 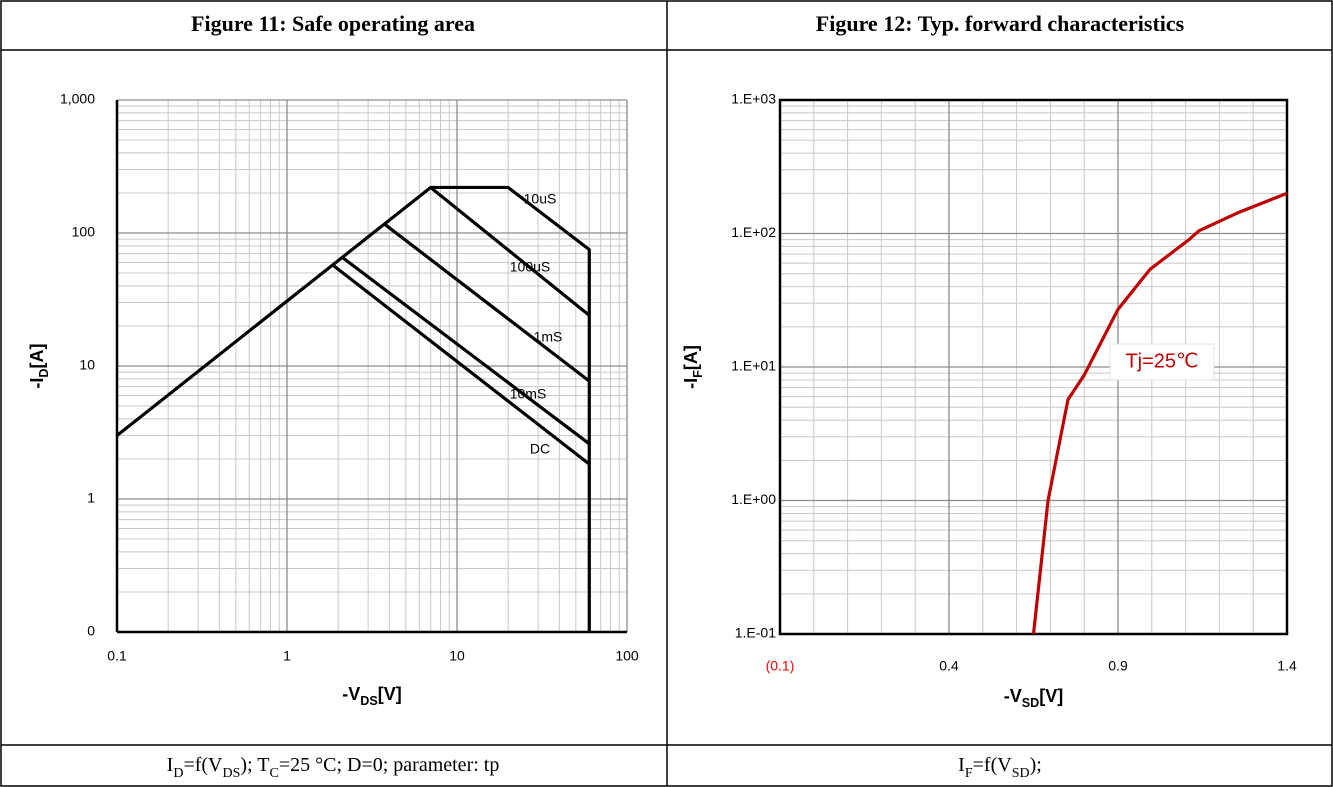 I want to click on x-tick-label: 1.4, so click(x=1287, y=666).